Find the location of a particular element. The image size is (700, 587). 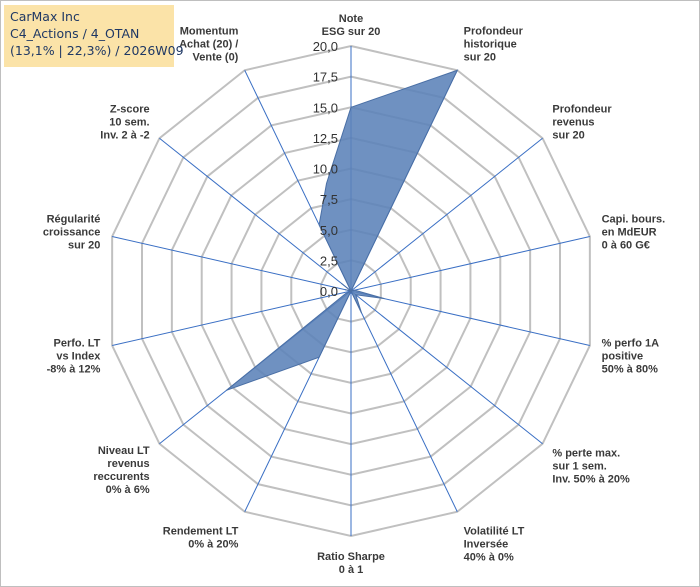

axis-label: Régularité croissance sur 20 is located at coordinates (71, 232).